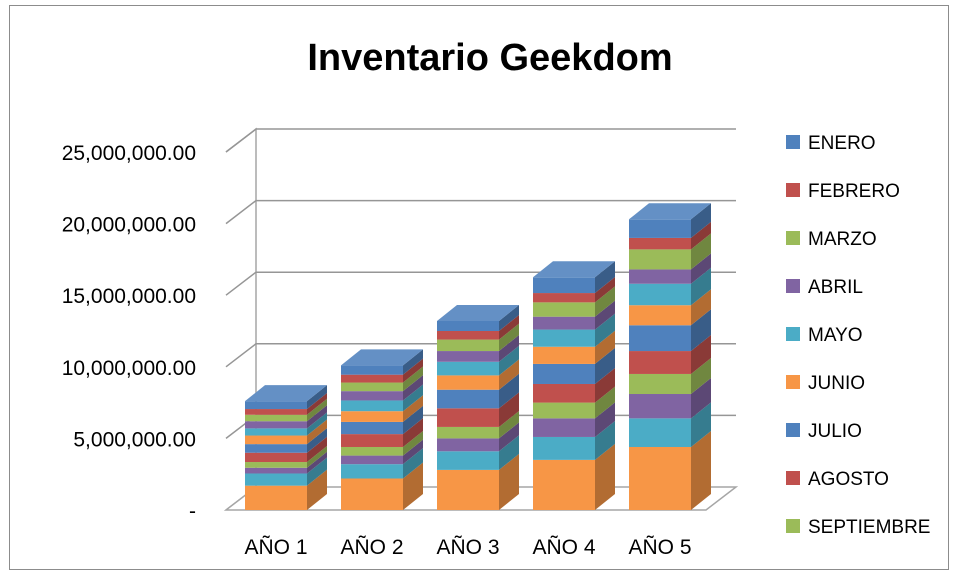 Image resolution: width=956 pixels, height=577 pixels. What do you see at coordinates (129, 296) in the screenshot?
I see `y-tick-label: 15,000,000.00` at bounding box center [129, 296].